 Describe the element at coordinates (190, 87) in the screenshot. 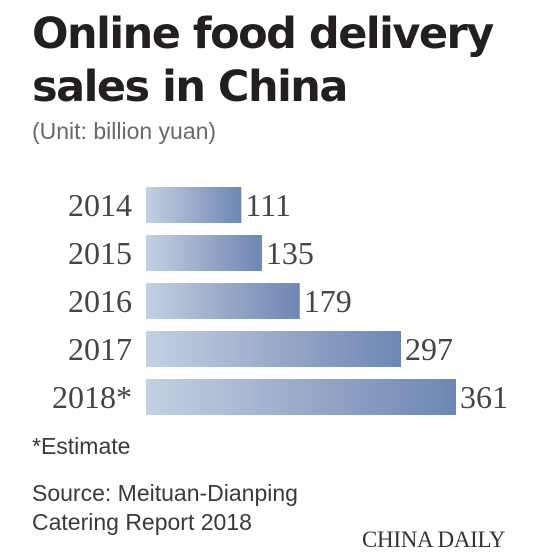

I see `title-line-2: sales in China` at that location.